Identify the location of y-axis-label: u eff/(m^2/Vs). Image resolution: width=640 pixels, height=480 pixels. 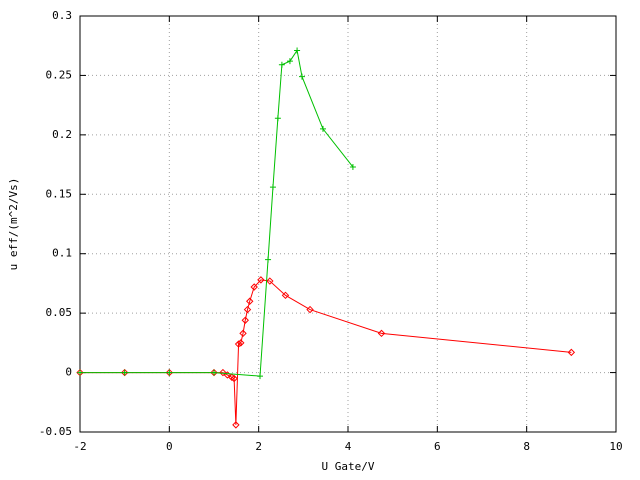
(13, 224).